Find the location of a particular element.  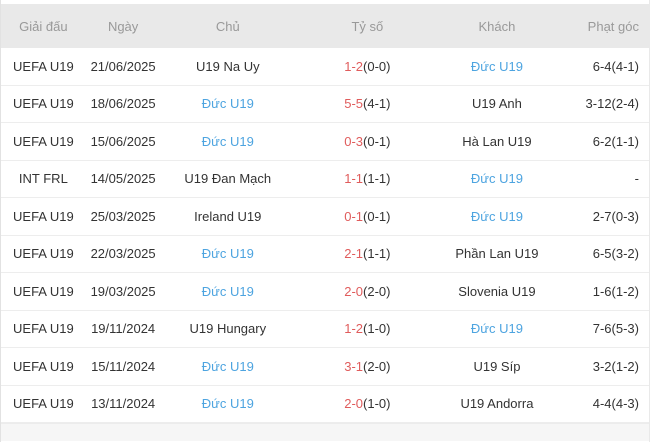

date-cell: 21/06/2025 is located at coordinates (123, 66).